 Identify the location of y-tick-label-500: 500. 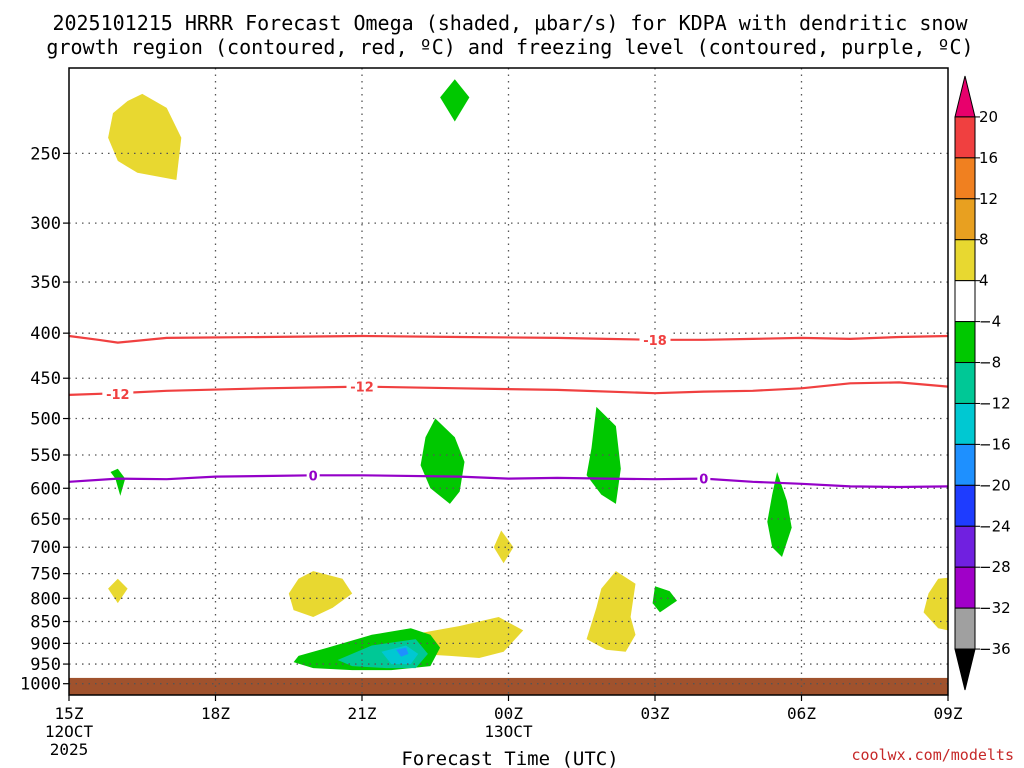
(45, 420).